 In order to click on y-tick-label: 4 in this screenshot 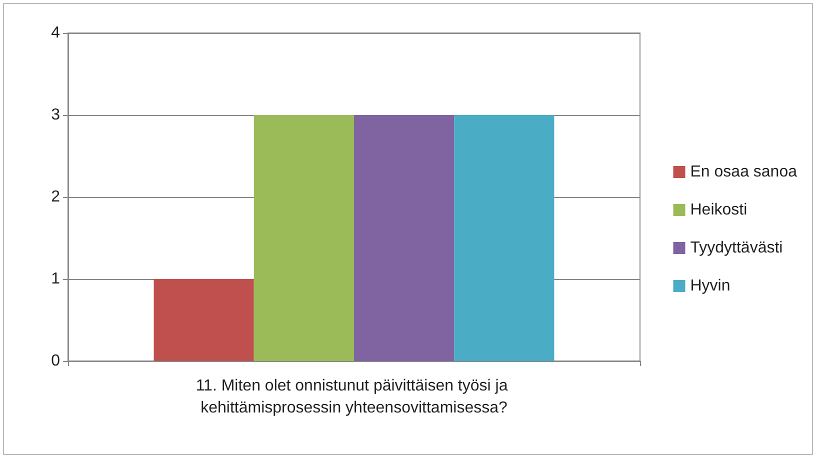, I will do `click(55, 33)`.